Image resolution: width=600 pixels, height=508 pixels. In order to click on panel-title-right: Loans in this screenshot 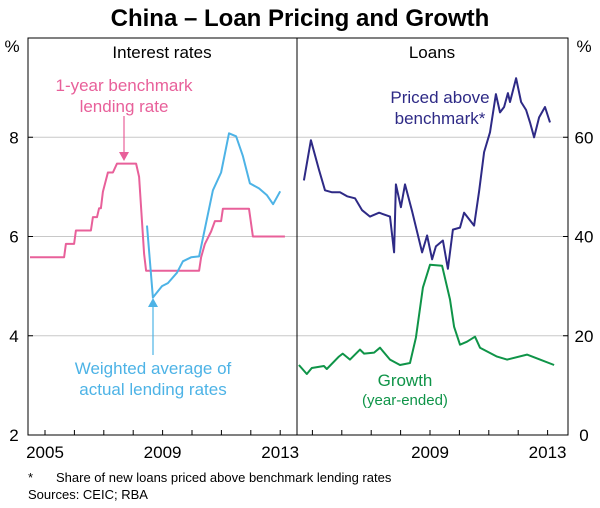, I will do `click(432, 52)`.